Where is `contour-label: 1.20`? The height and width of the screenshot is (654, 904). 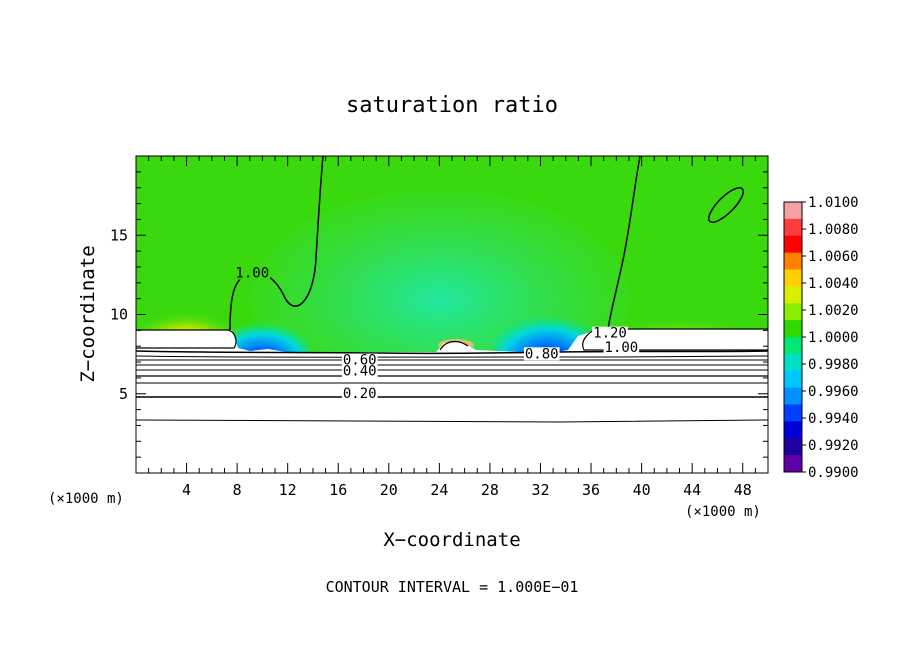
contour-label: 1.20 is located at coordinates (610, 334).